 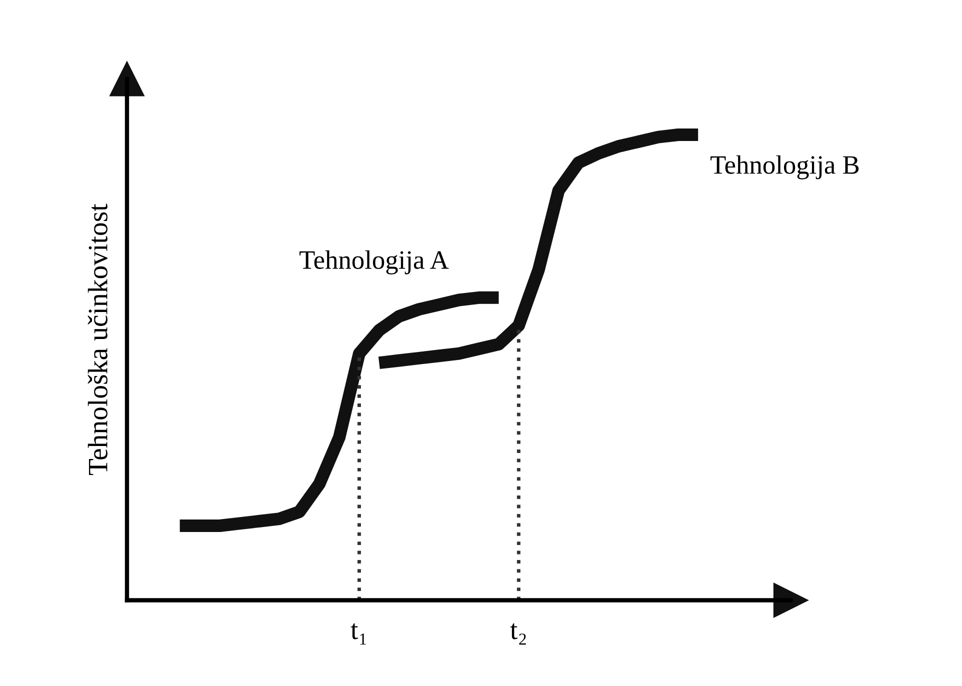 What do you see at coordinates (784, 167) in the screenshot?
I see `series-label: Tehnologija B` at bounding box center [784, 167].